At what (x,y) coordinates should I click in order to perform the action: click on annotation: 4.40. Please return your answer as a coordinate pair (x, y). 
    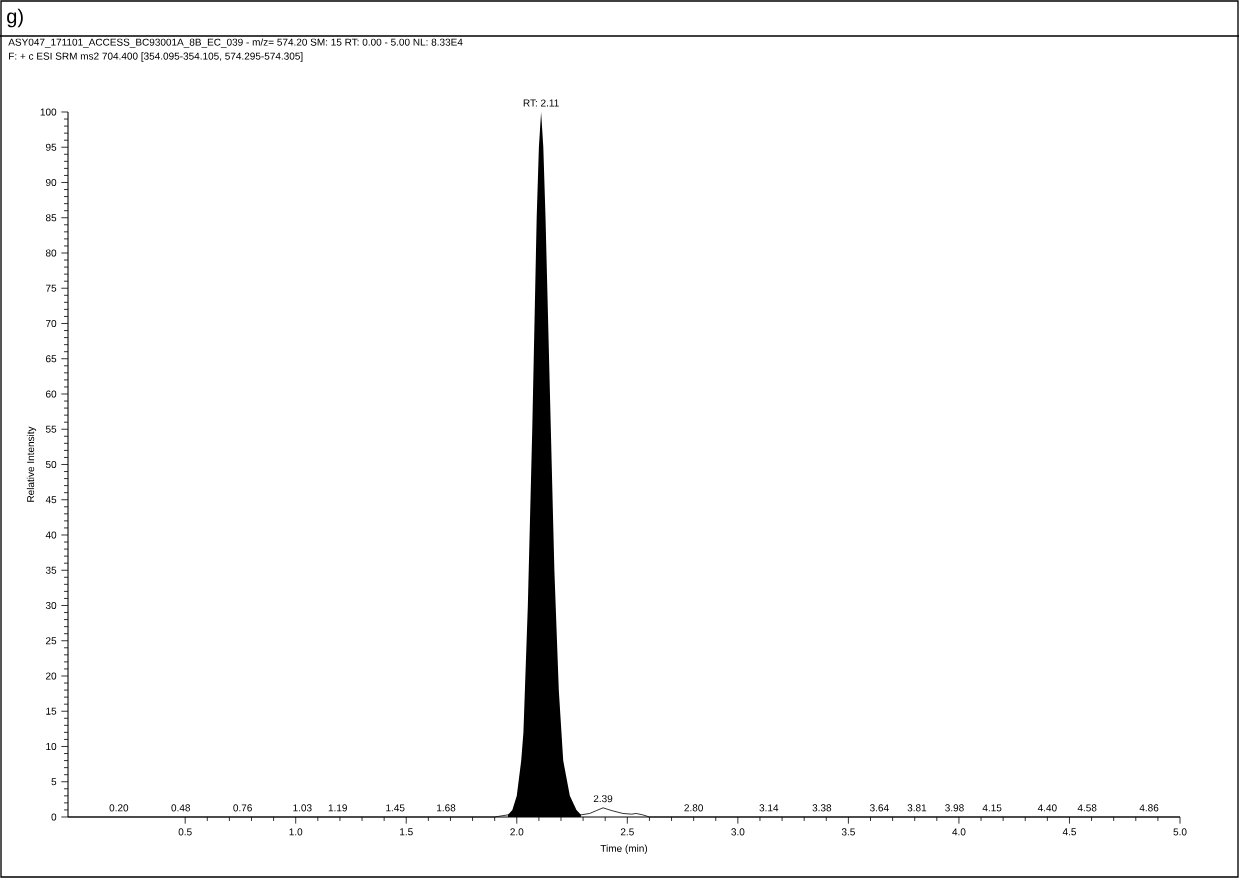
    Looking at the image, I should click on (1047, 808).